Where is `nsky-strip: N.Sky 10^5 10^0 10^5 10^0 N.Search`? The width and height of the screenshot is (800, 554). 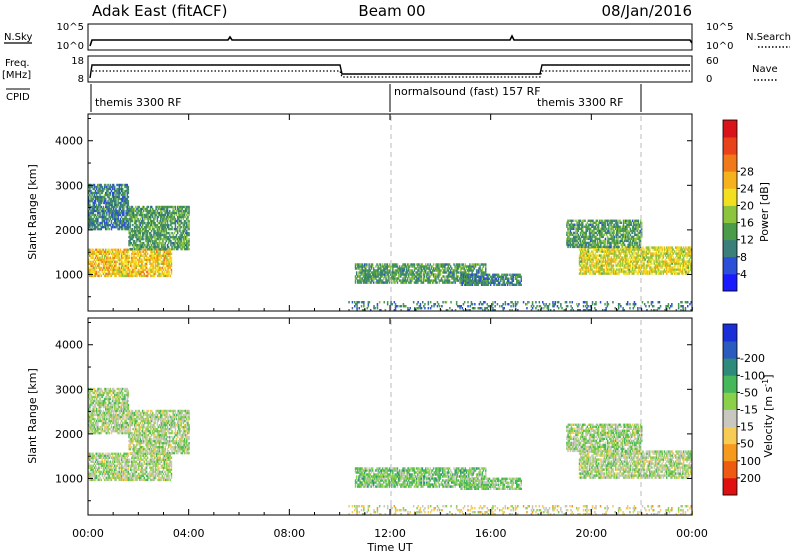 nsky-strip: N.Sky 10^5 10^0 10^5 10^0 N.Search is located at coordinates (397, 37).